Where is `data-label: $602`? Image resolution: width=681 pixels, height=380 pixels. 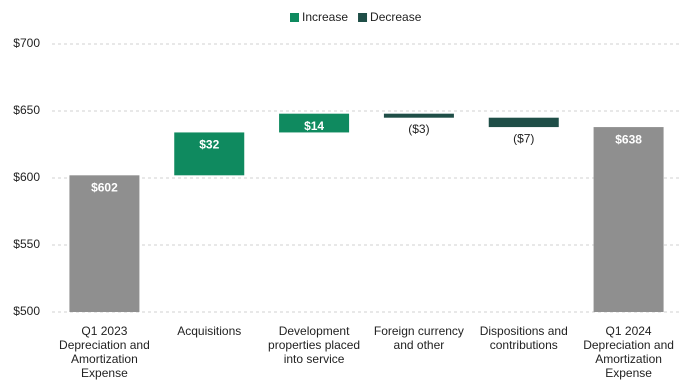
data-label: $602 is located at coordinates (104, 187).